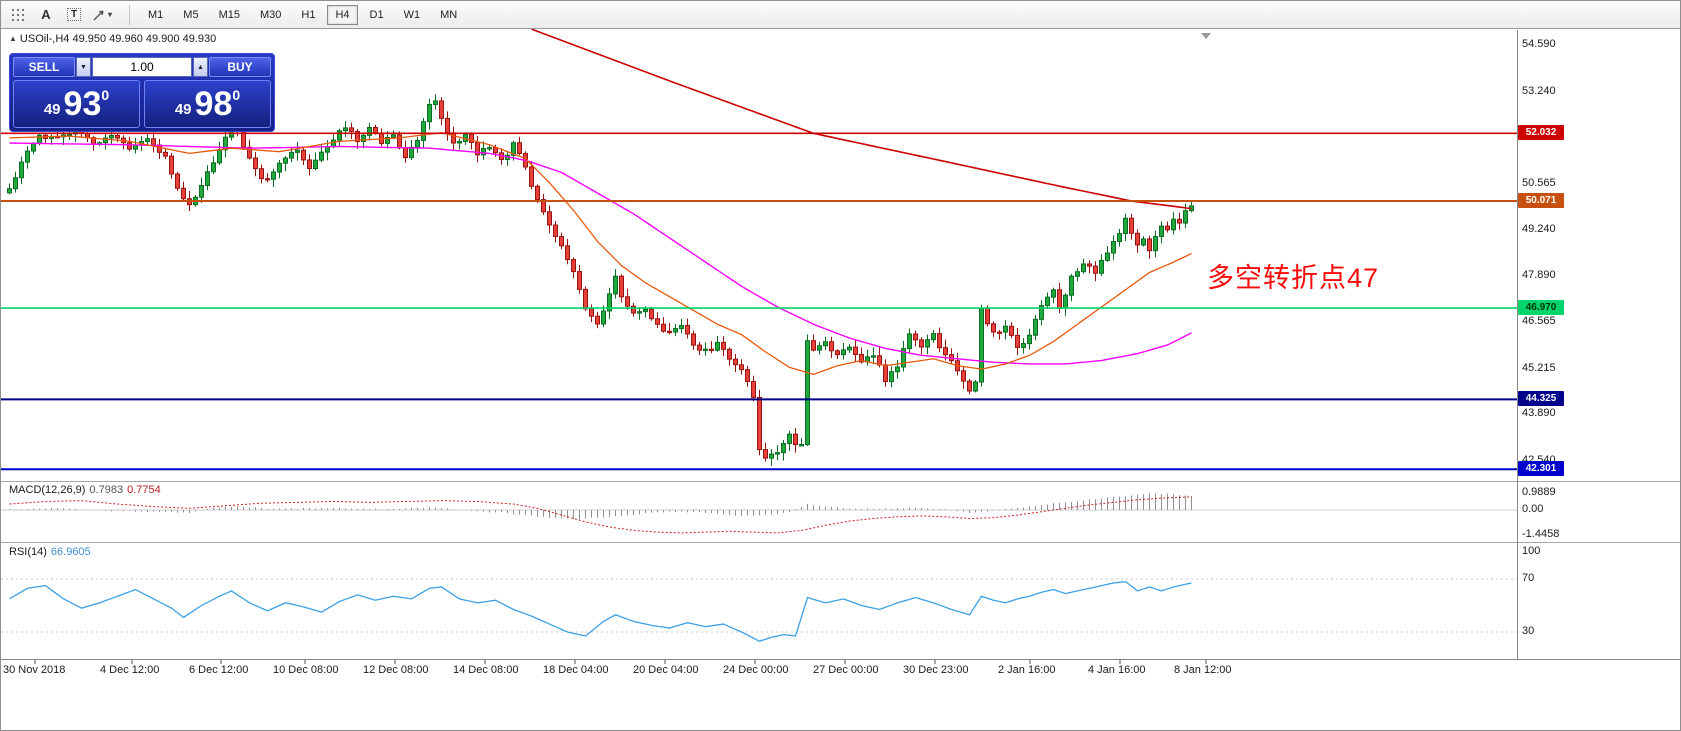  Describe the element at coordinates (600, 611) in the screenshot. I see `rsi-line` at that location.